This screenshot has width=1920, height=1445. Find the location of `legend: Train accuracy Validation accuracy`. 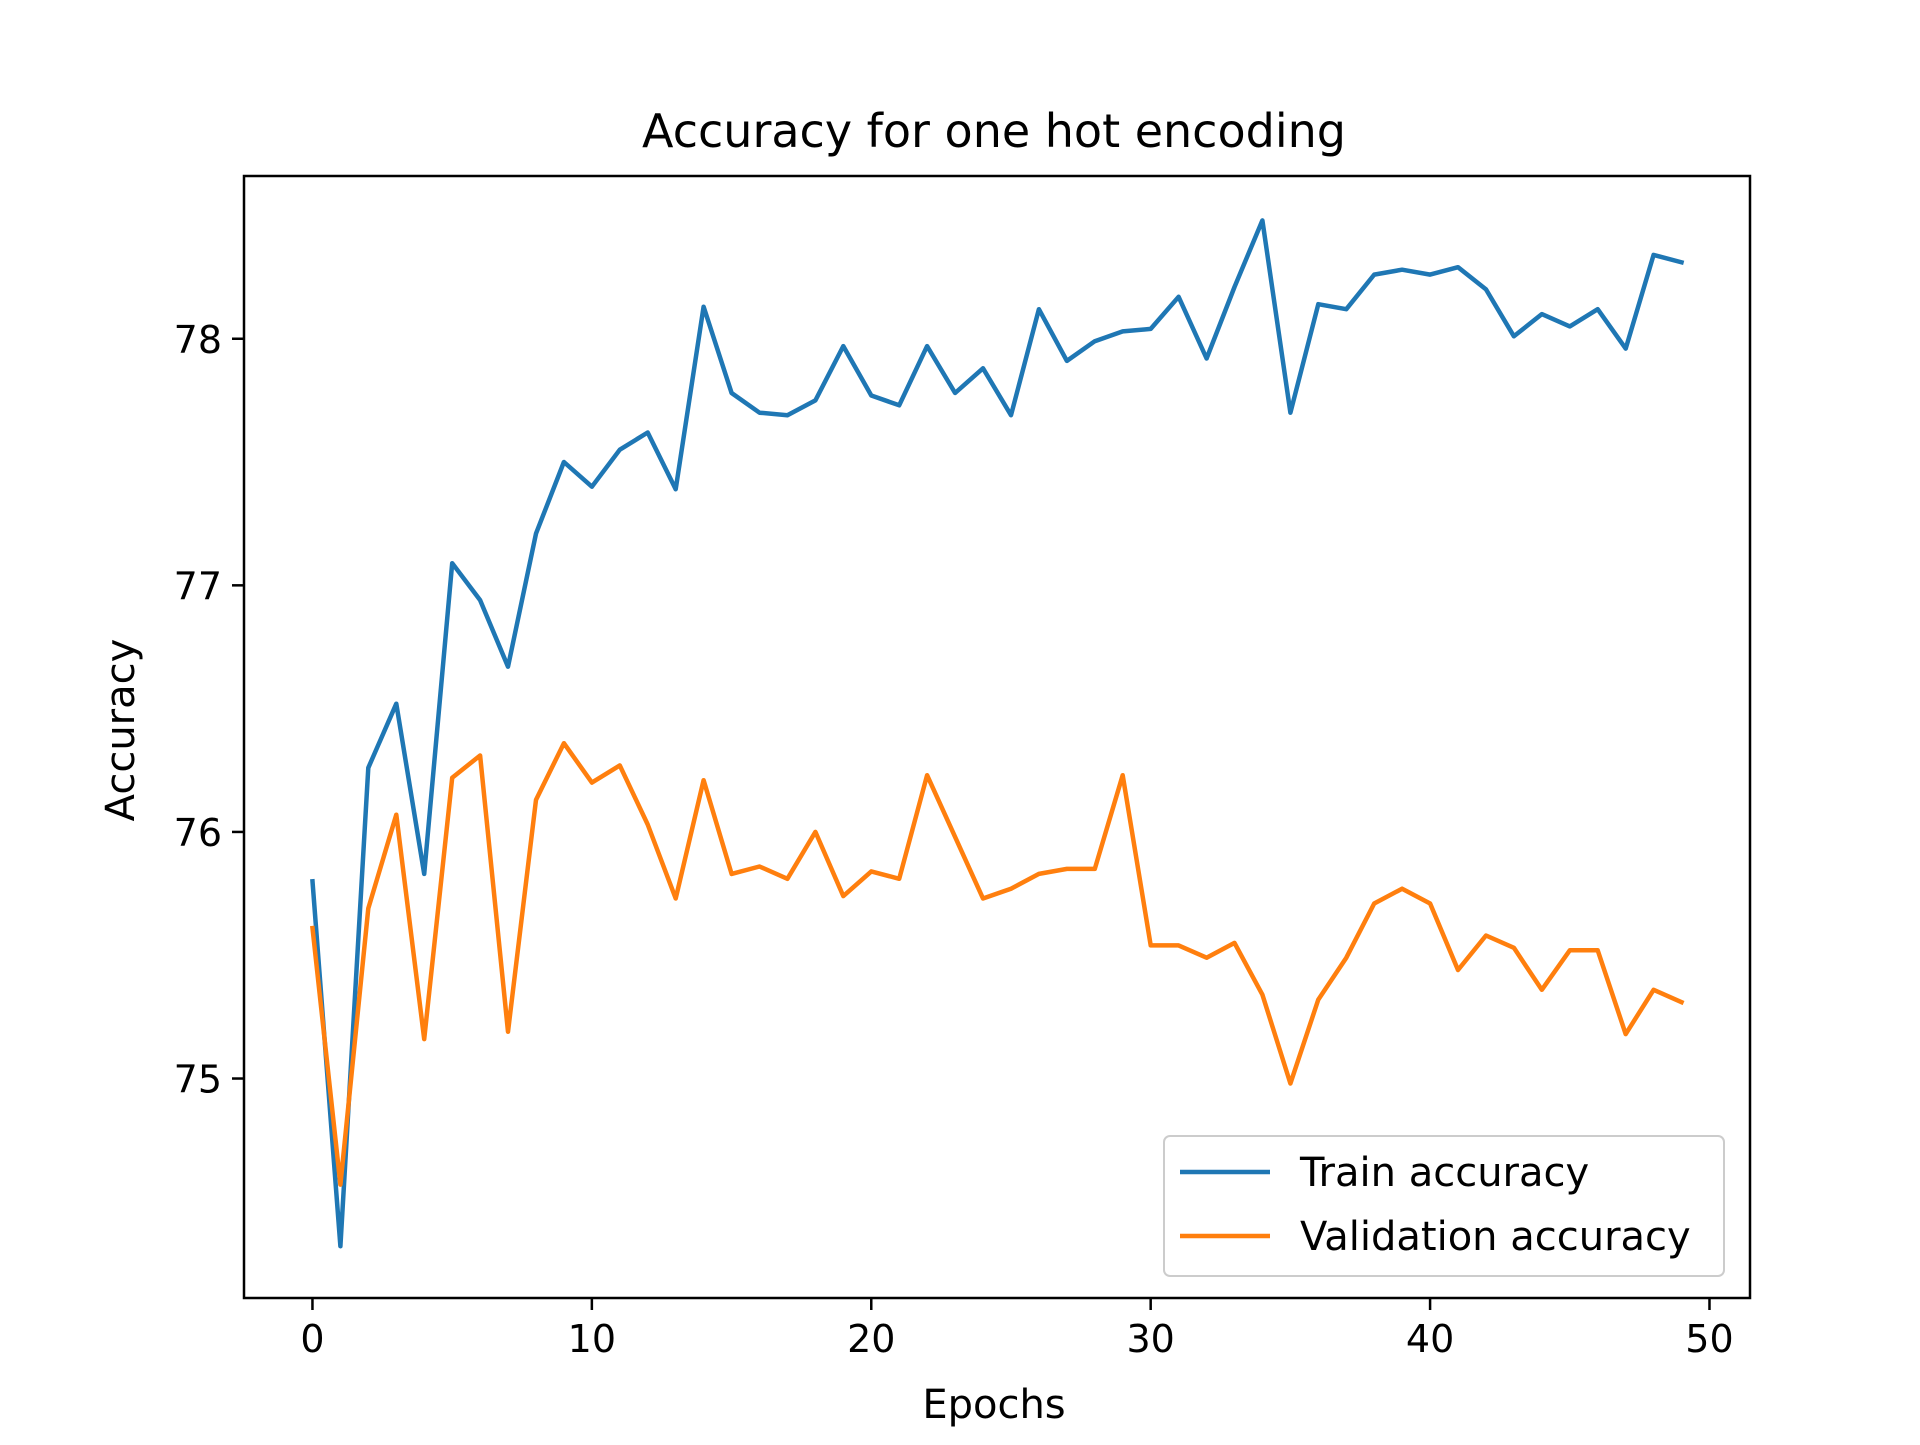

legend: Train accuracy Validation accuracy is located at coordinates (1444, 1206).